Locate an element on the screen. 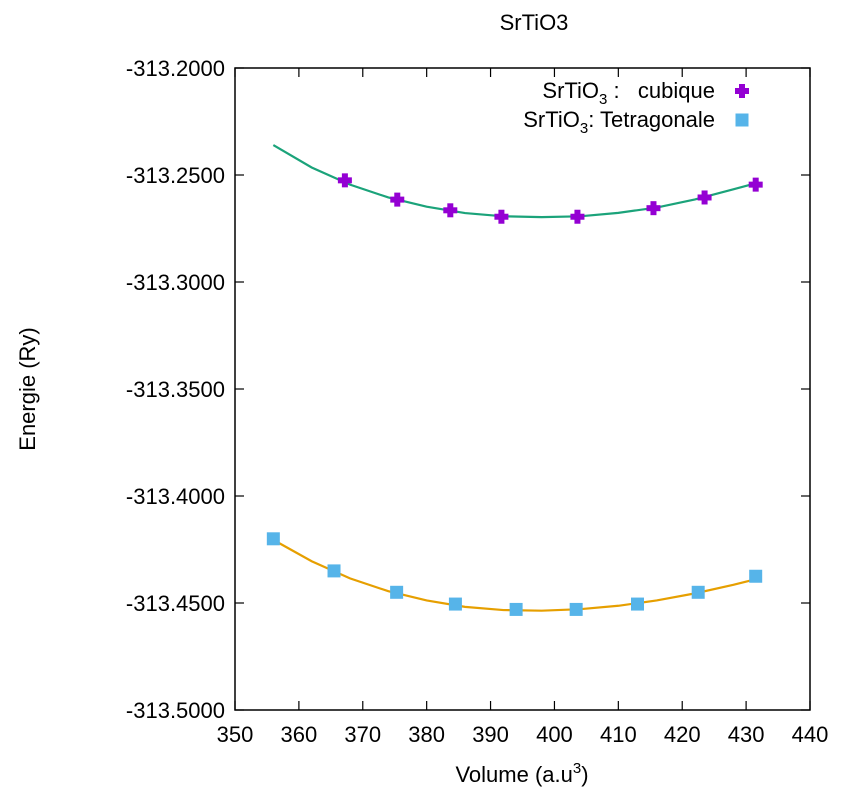 Image resolution: width=848 pixels, height=800 pixels. x-tick-label: 360 is located at coordinates (299, 734).